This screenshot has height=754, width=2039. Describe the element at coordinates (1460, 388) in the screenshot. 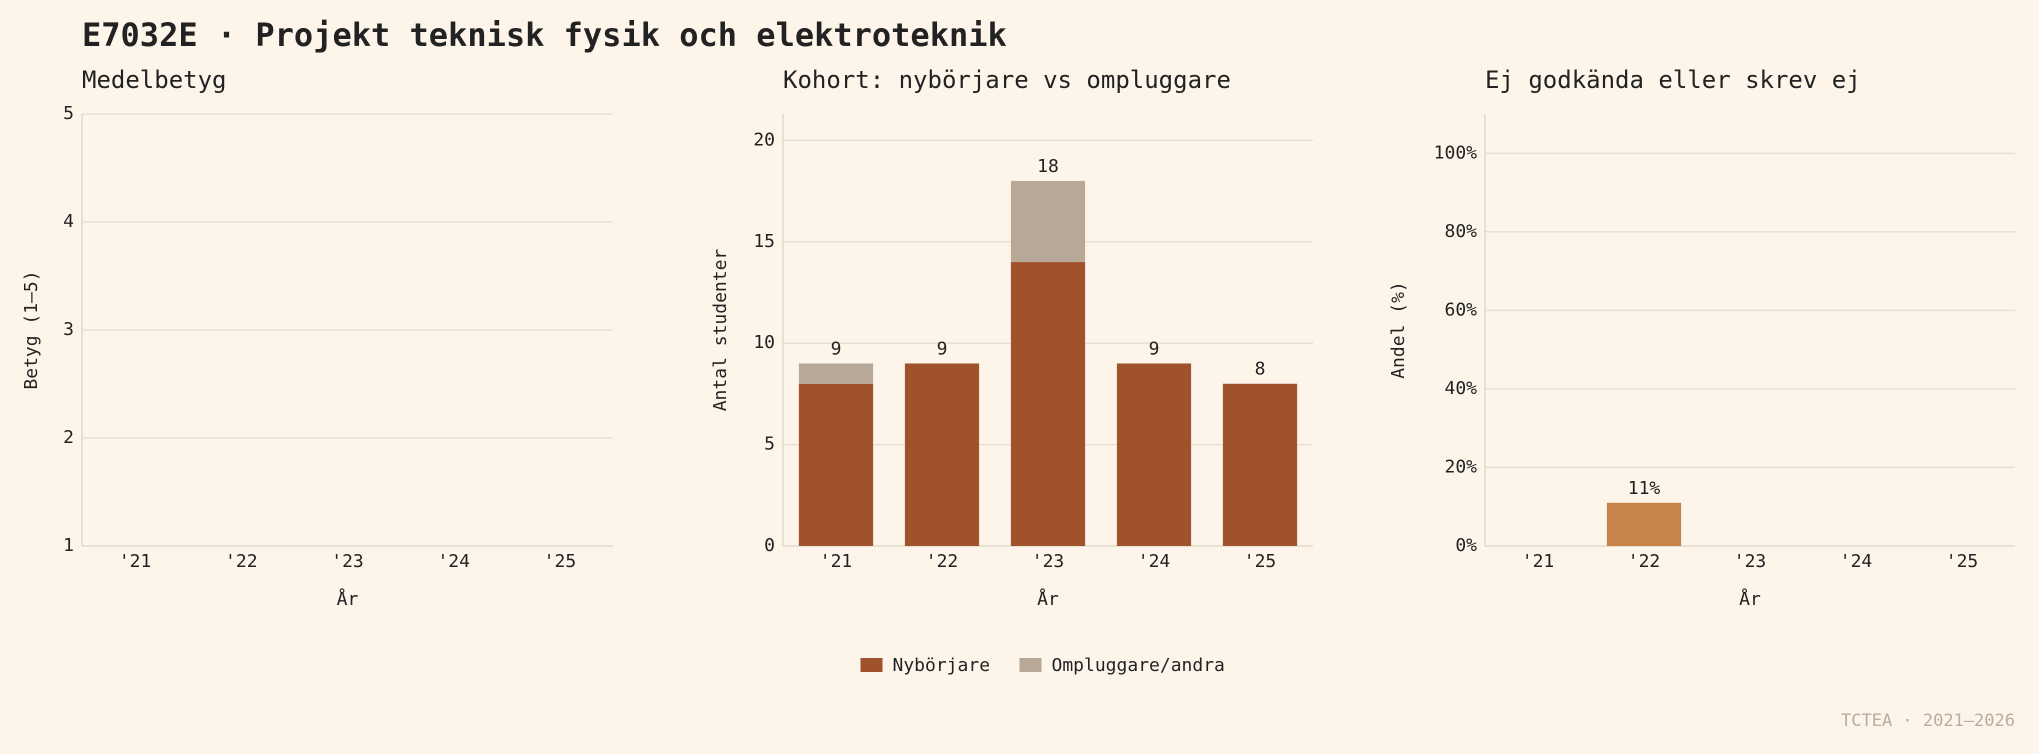

I see `y-tick-label: 40%` at that location.